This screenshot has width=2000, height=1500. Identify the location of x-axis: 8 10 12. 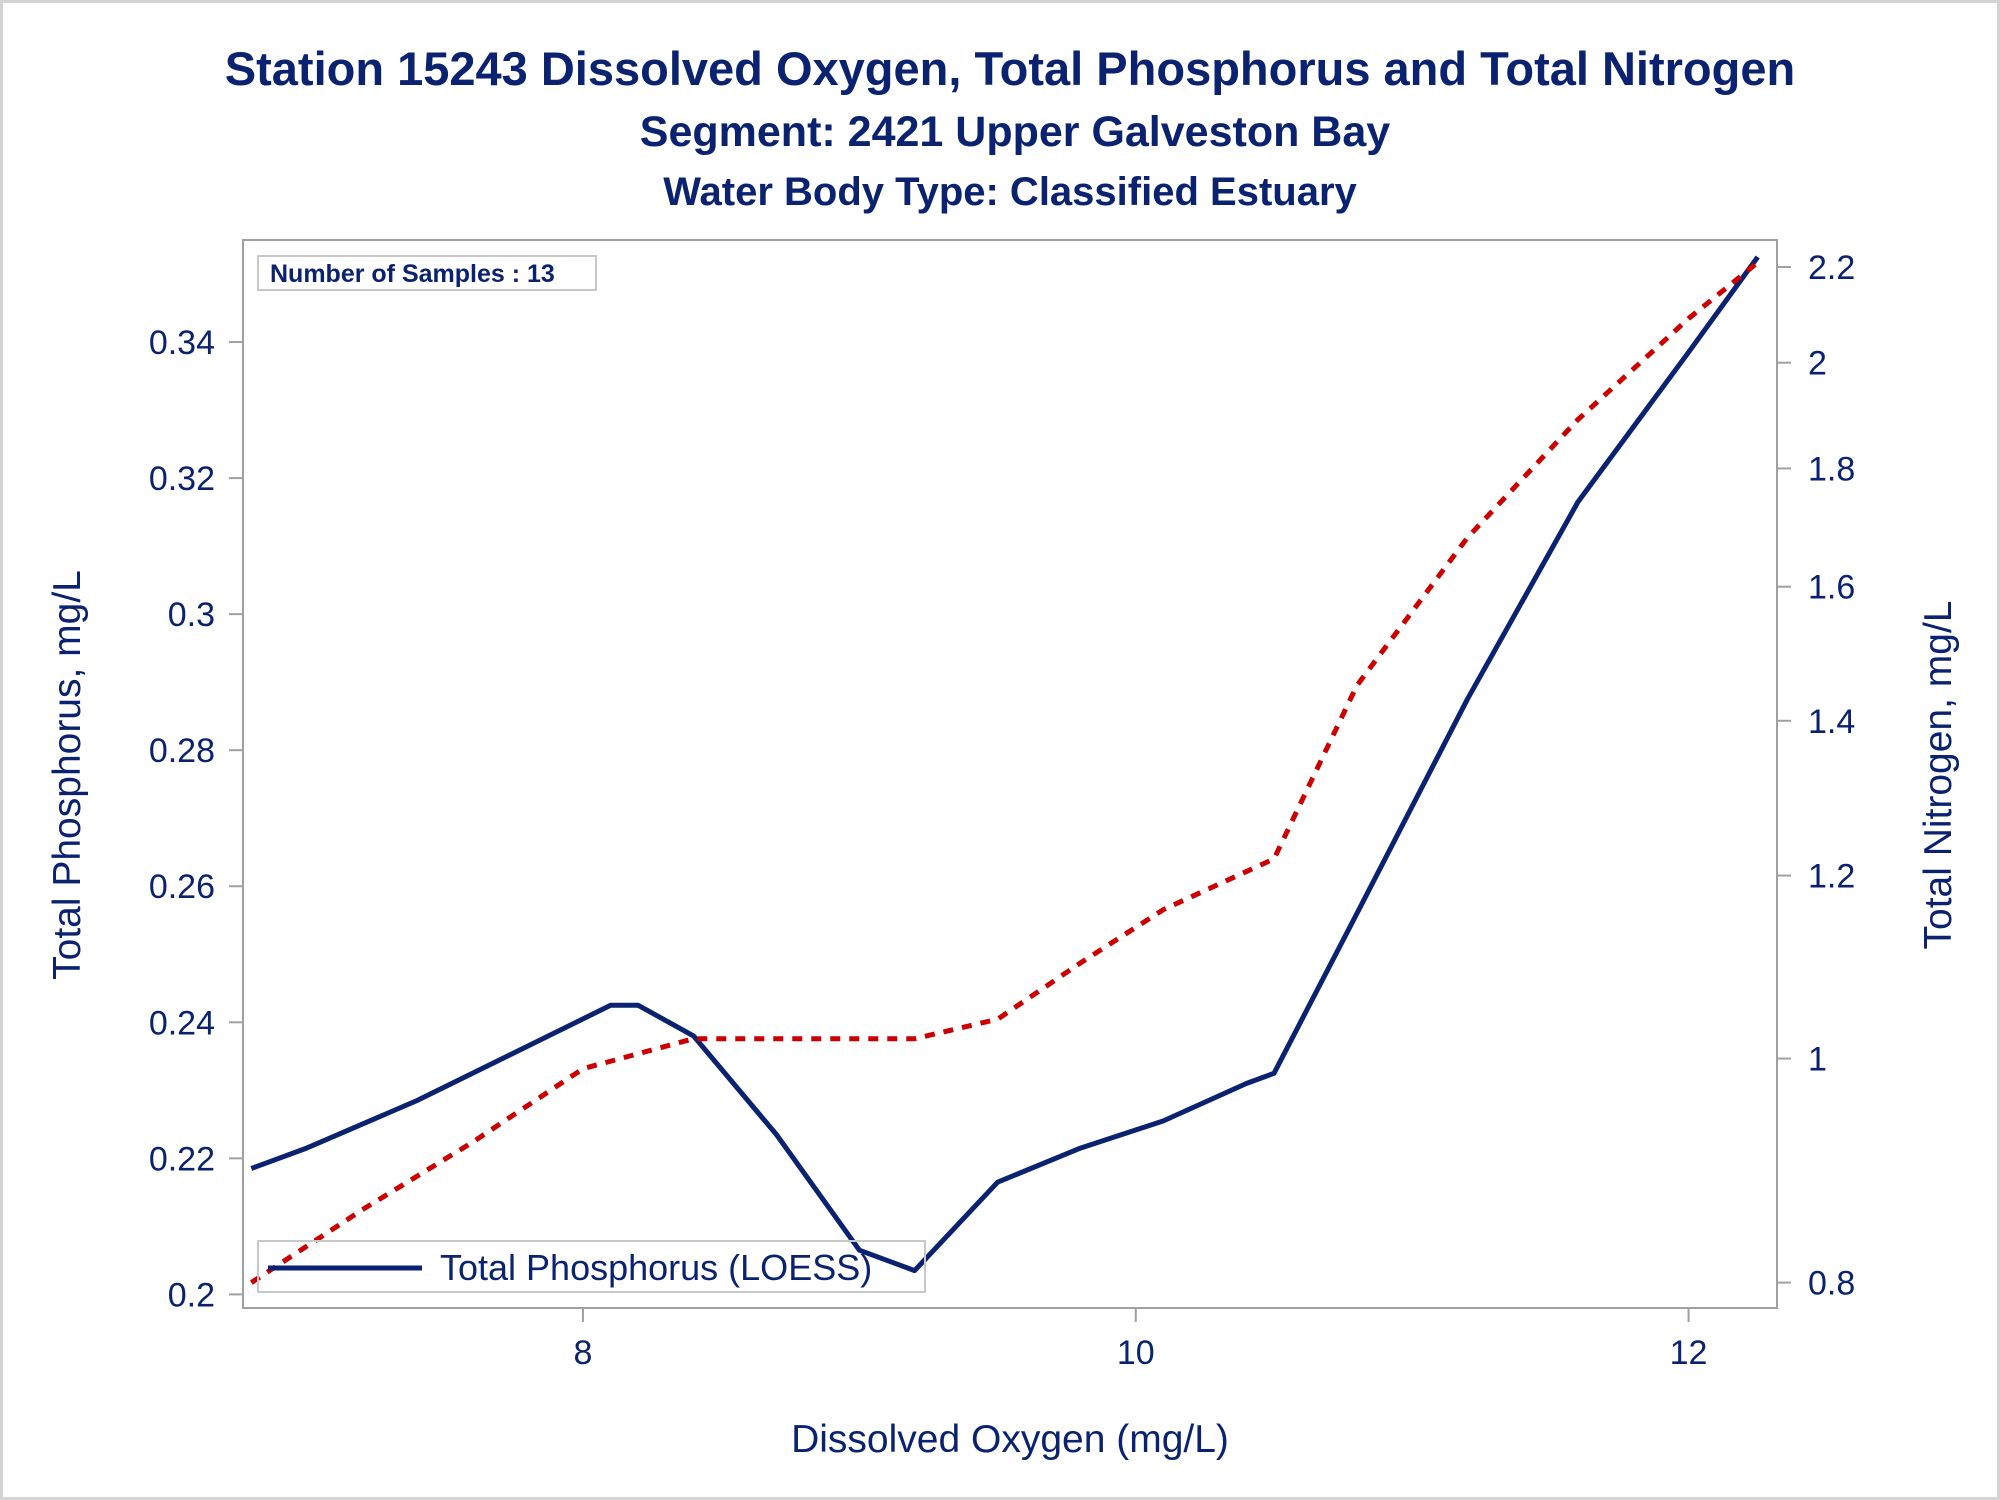
(1141, 1340).